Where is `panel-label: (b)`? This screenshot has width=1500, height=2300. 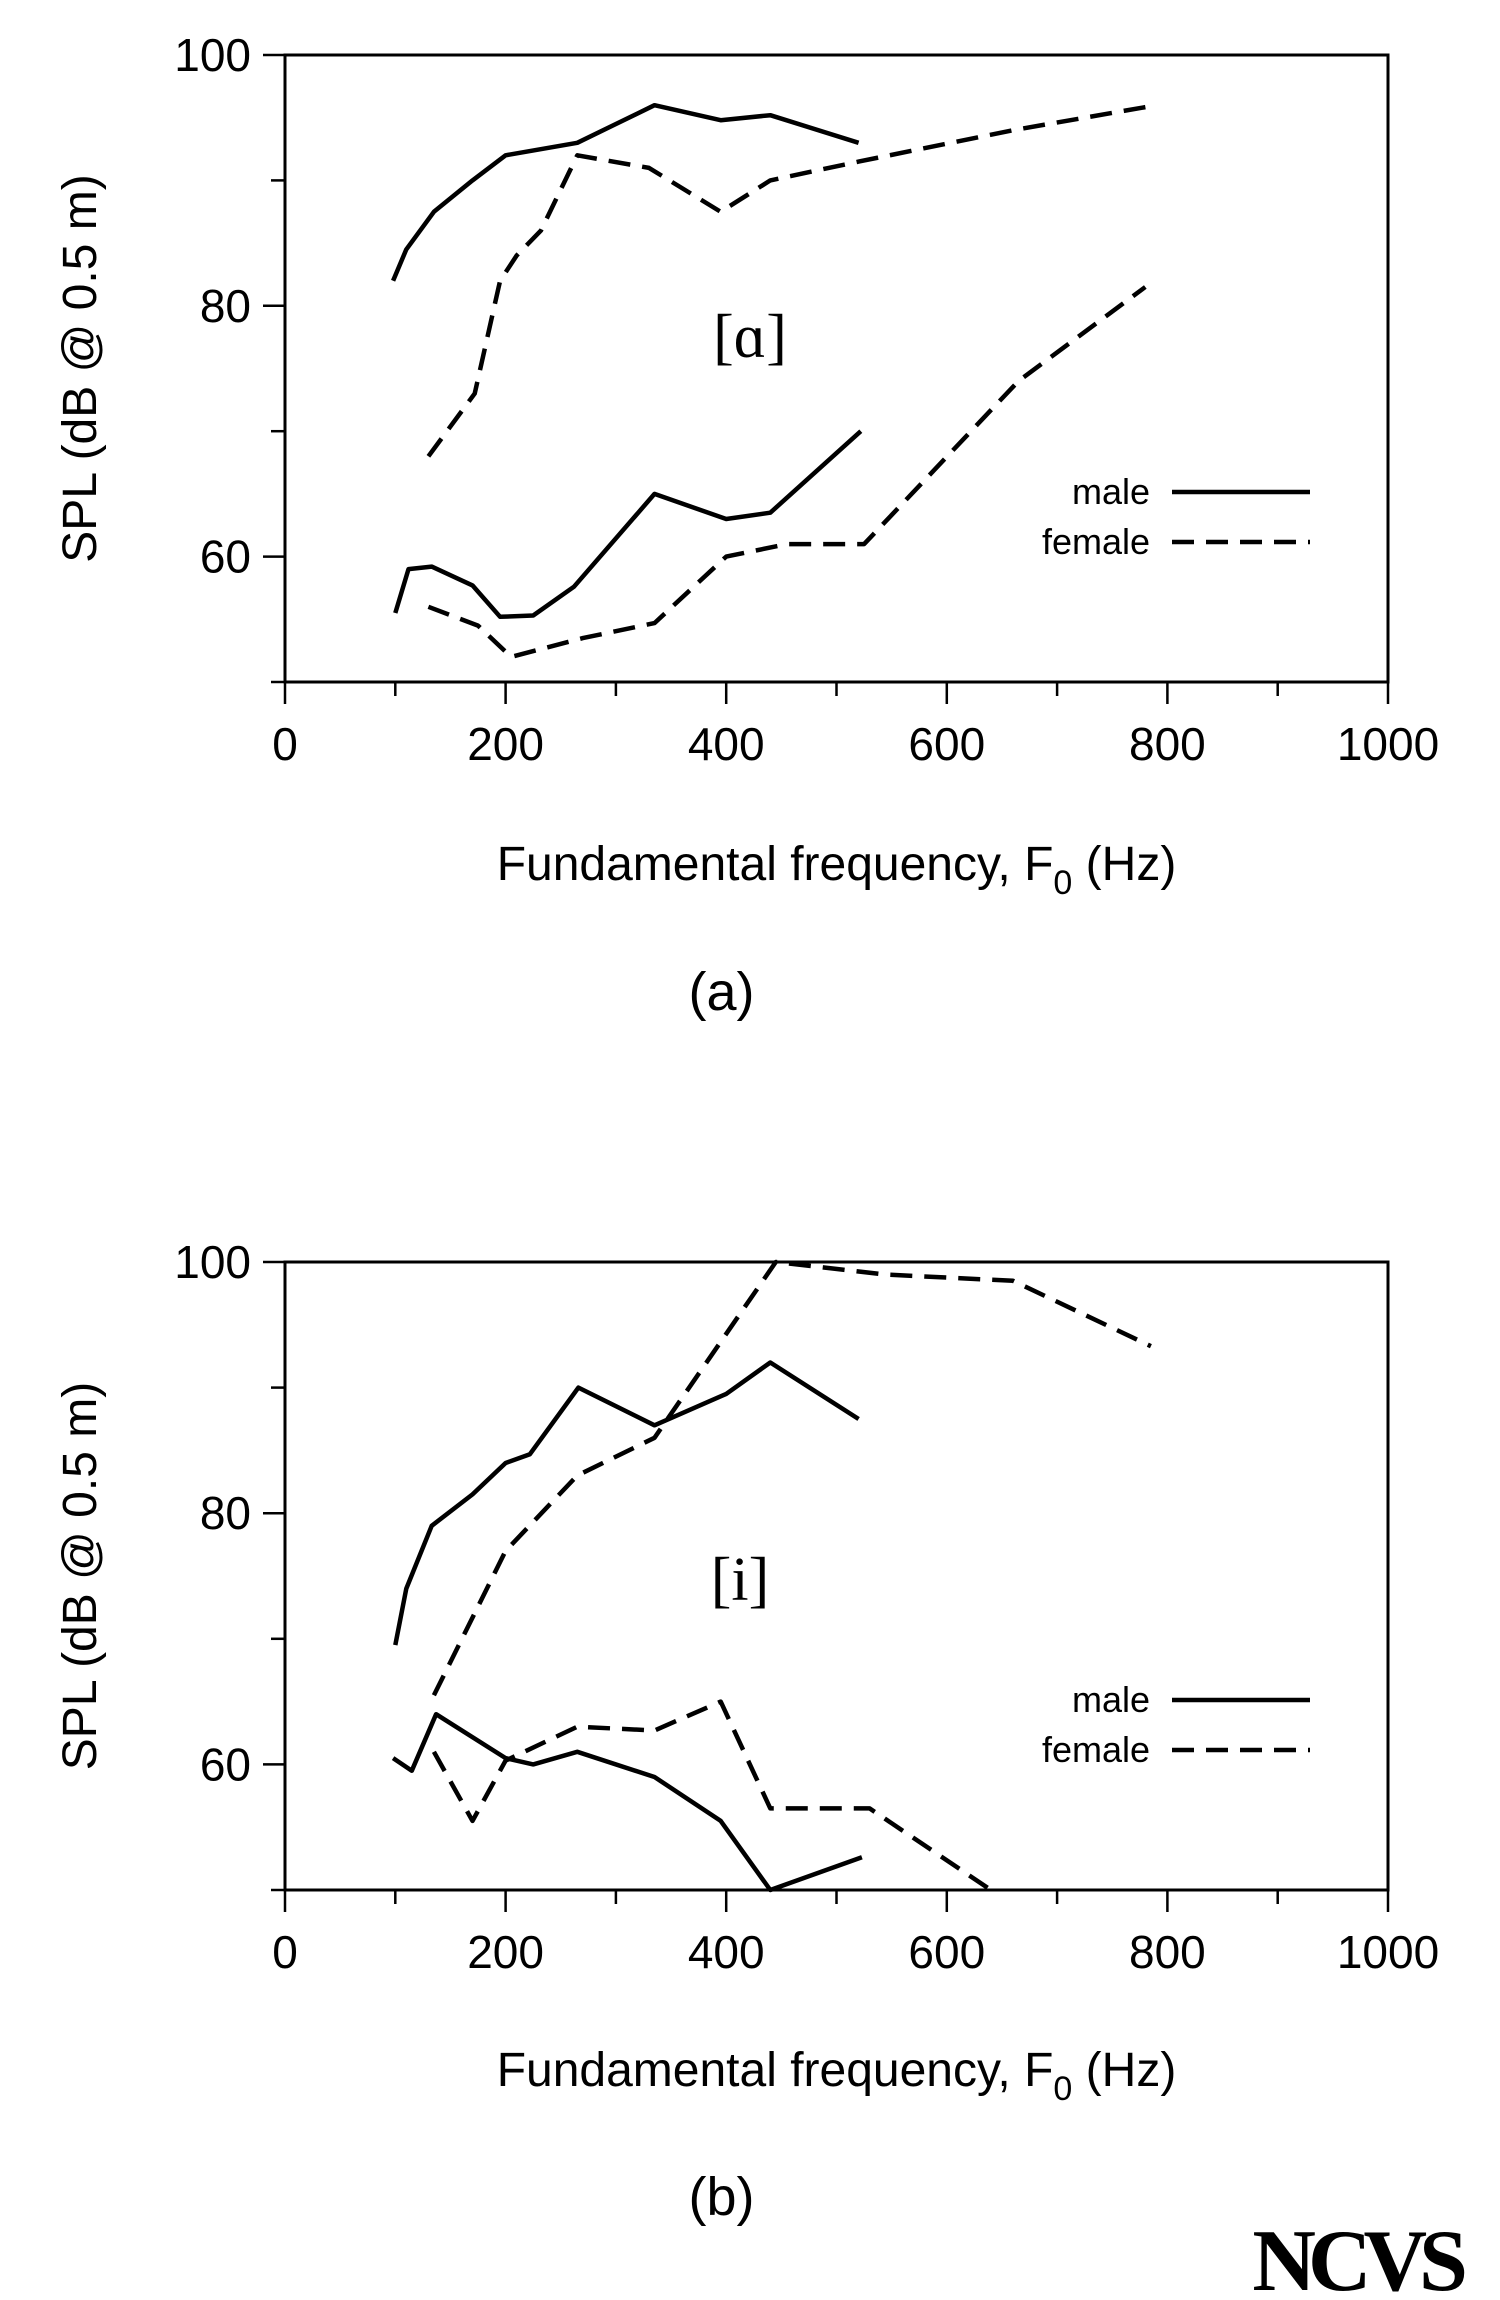
panel-label: (b) is located at coordinates (722, 2197).